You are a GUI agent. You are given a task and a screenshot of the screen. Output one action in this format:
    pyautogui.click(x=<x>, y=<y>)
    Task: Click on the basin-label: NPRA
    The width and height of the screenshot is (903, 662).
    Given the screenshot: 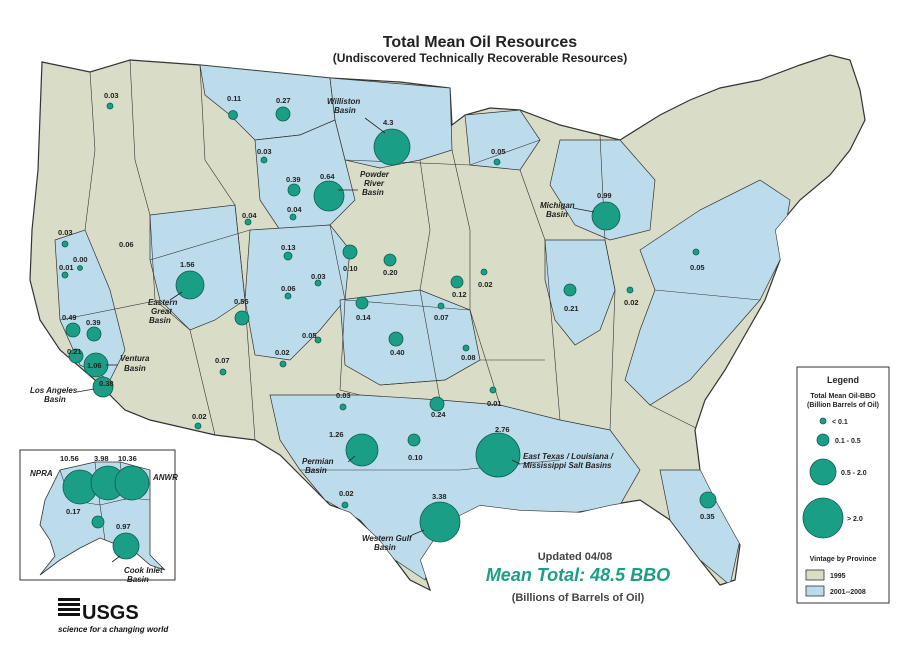 What is the action you would take?
    pyautogui.click(x=41, y=473)
    